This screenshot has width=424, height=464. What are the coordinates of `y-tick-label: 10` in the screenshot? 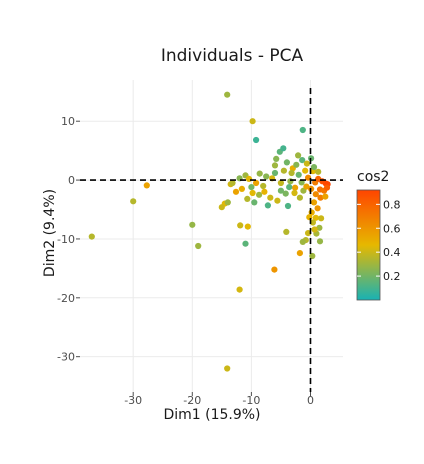 It's located at (68, 121).